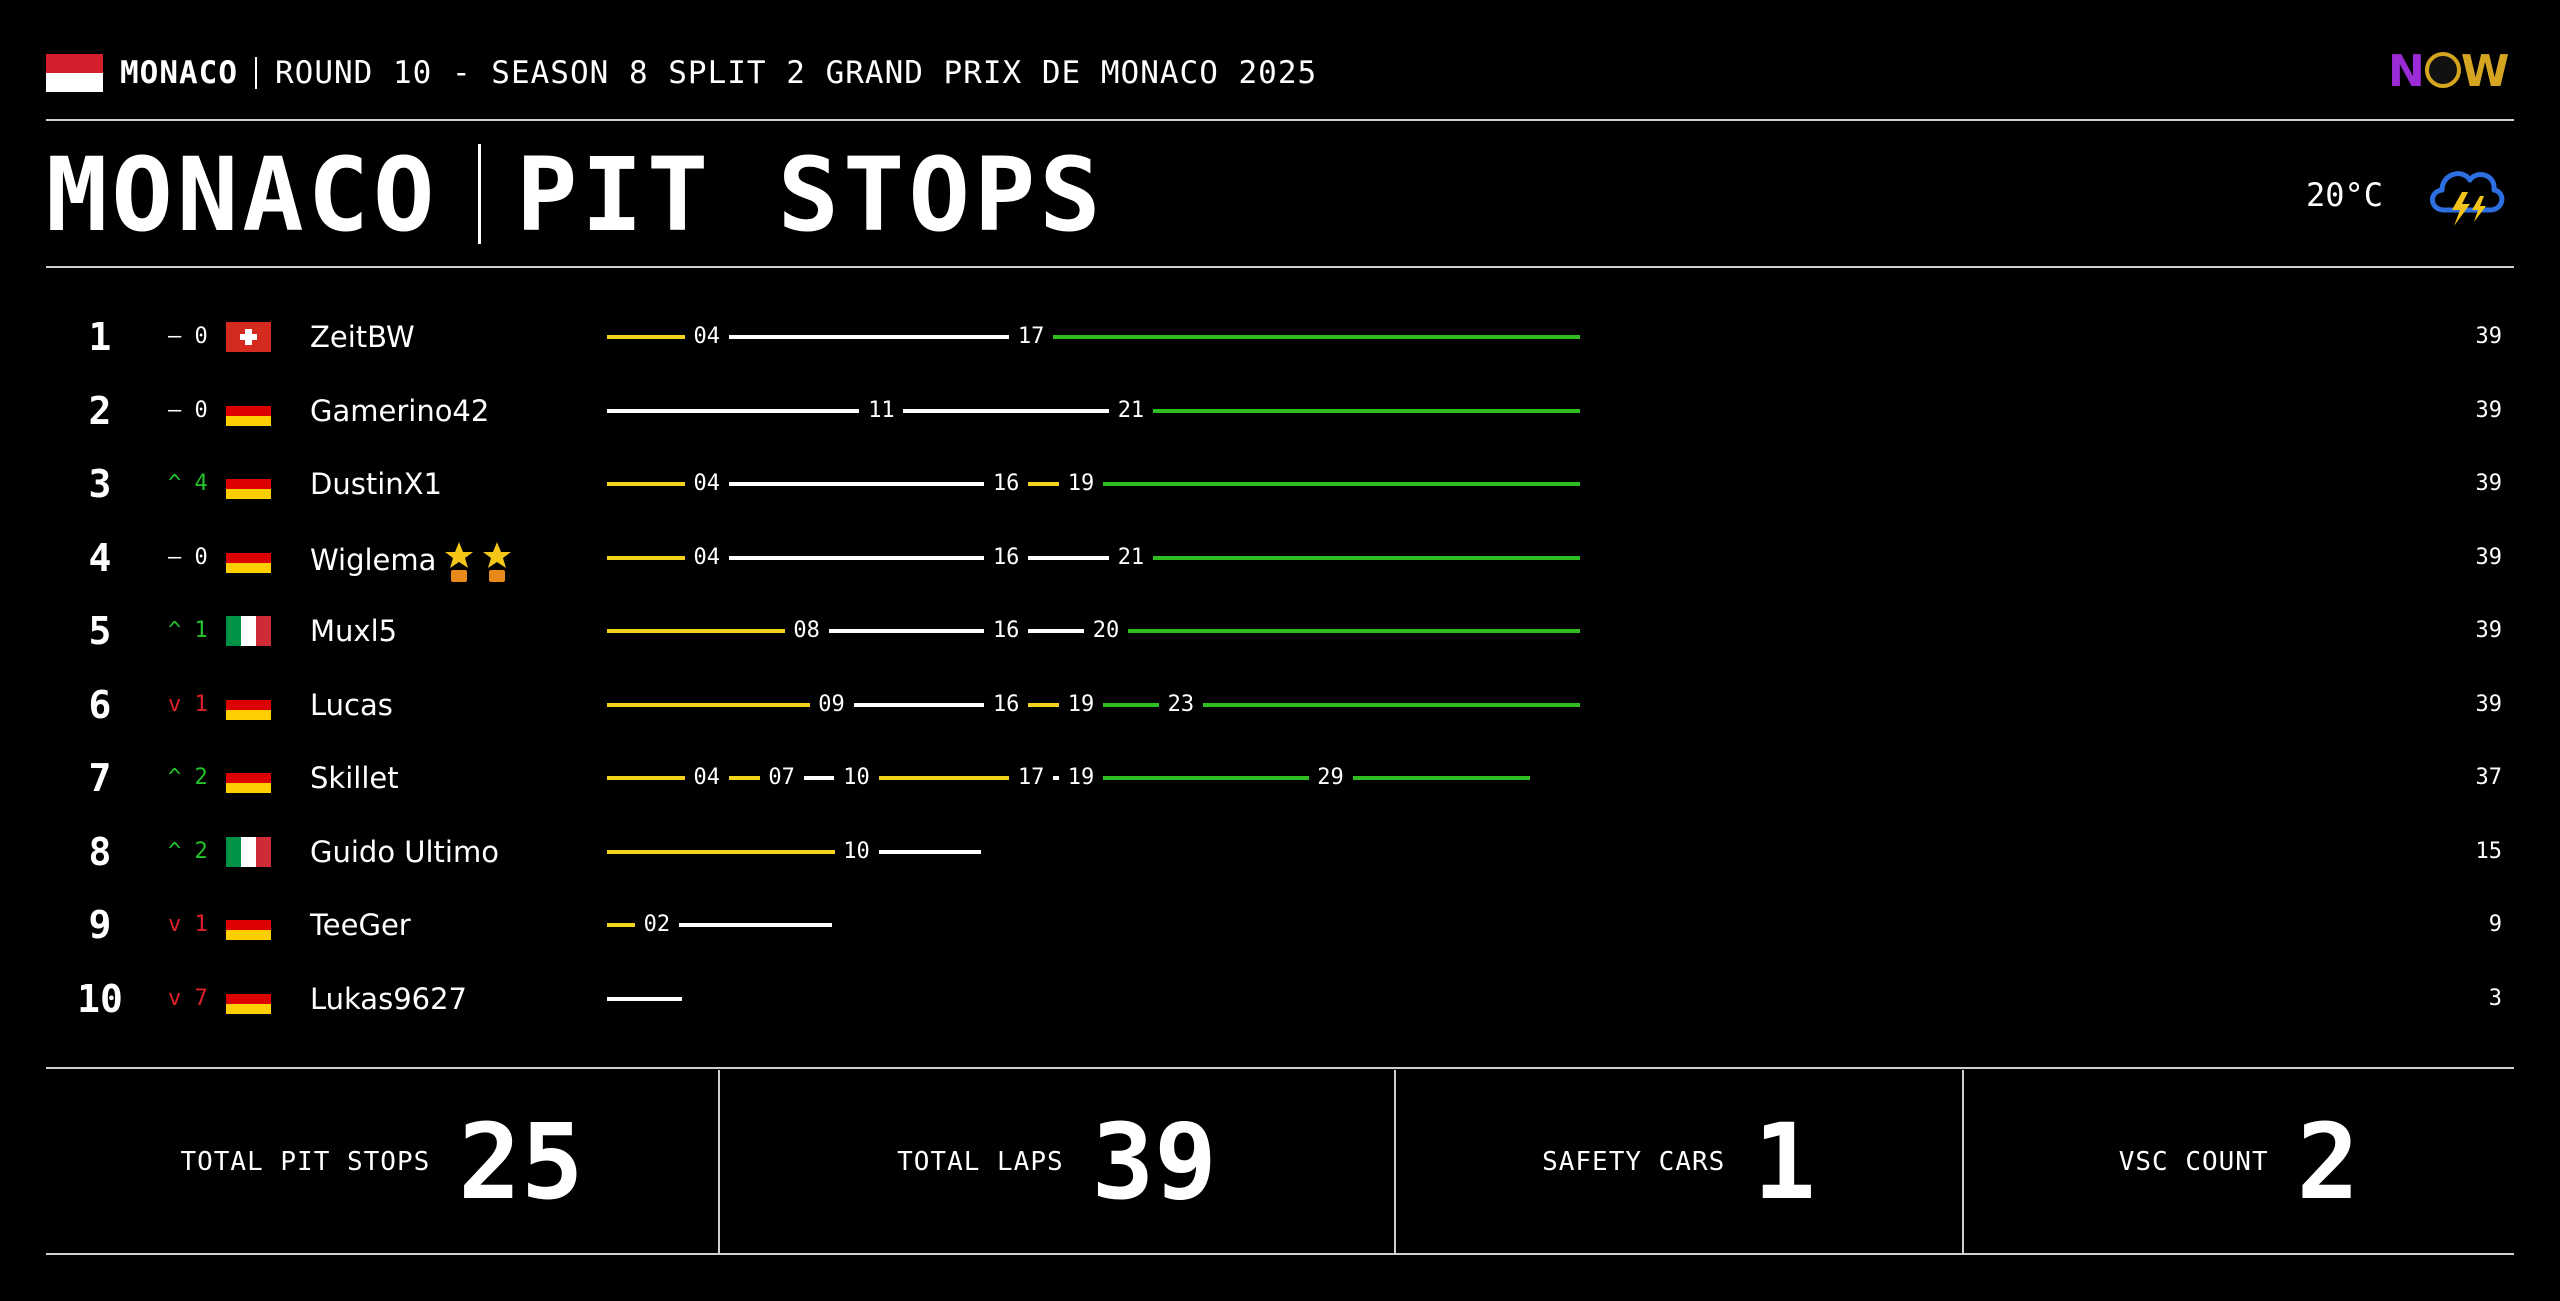 Image resolution: width=2560 pixels, height=1301 pixels. Describe the element at coordinates (242, 195) in the screenshot. I see `page-title: MONACO` at that location.